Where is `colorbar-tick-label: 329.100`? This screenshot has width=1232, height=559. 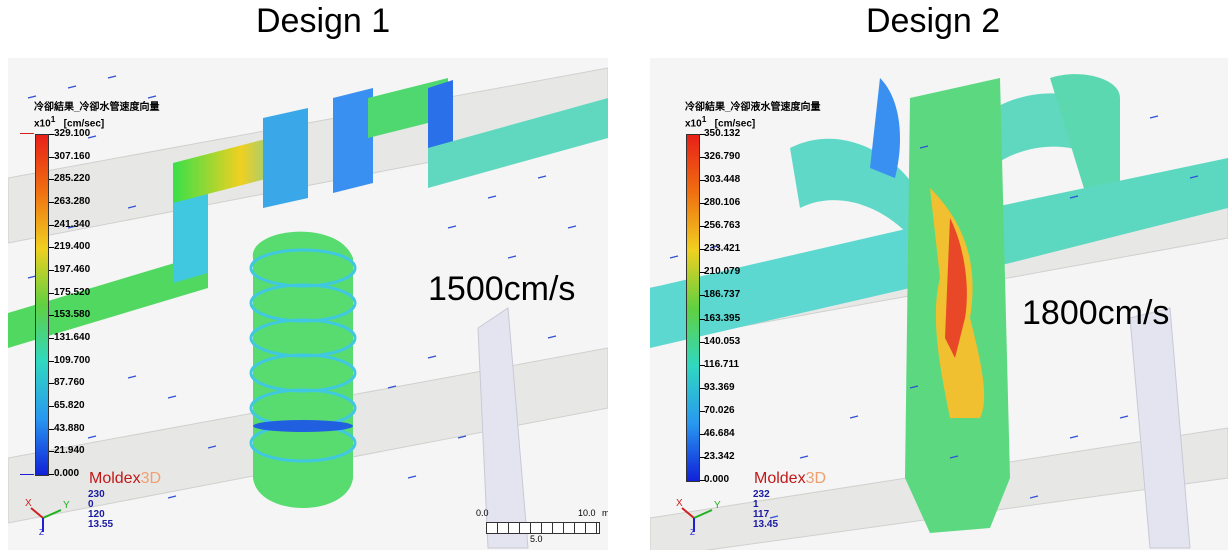 colorbar-tick-label: 329.100 is located at coordinates (72, 133).